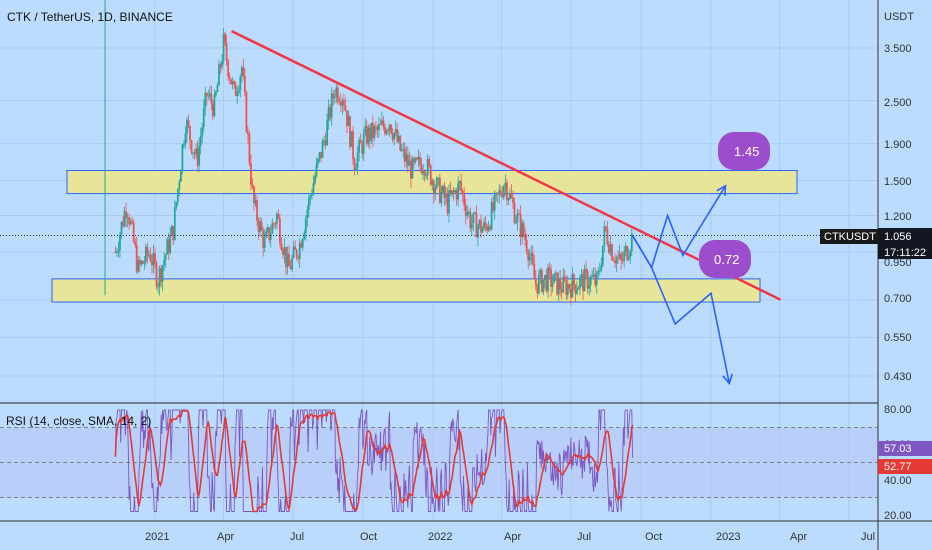  Describe the element at coordinates (78, 421) in the screenshot. I see `rsi-label: RSI (14, close, SMA, 14, 2)` at that location.